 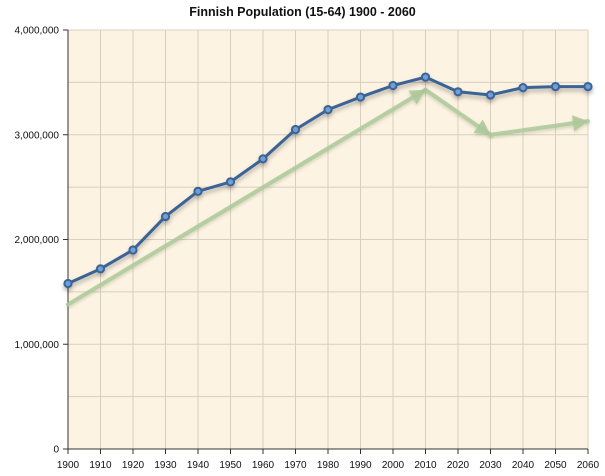 What do you see at coordinates (588, 465) in the screenshot?
I see `x-tick-label: 2060` at bounding box center [588, 465].